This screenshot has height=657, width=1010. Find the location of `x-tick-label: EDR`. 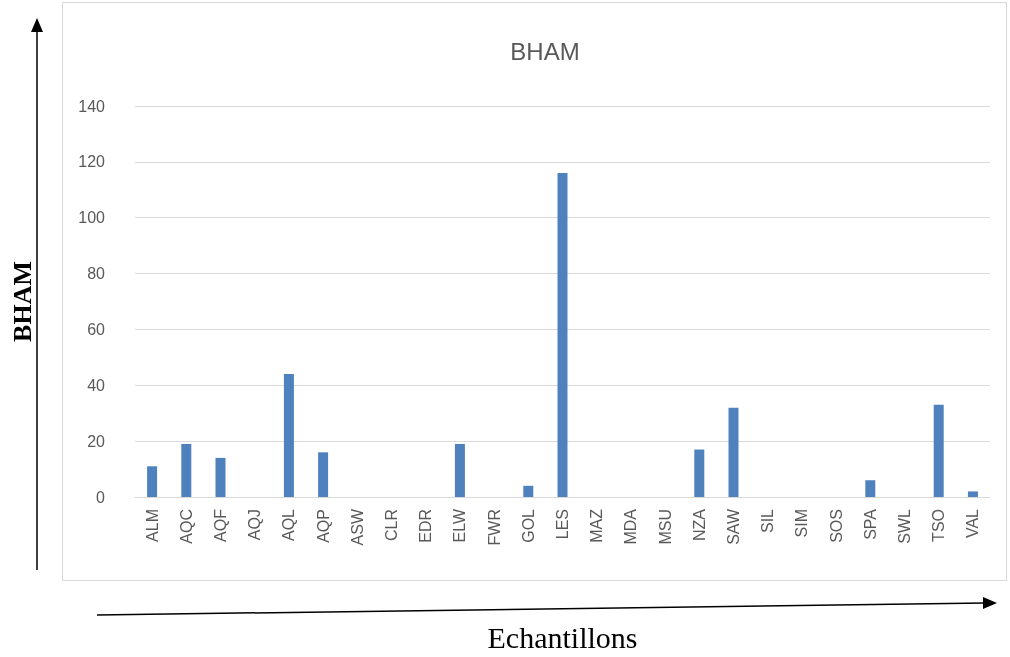

x-tick-label: EDR is located at coordinates (426, 526).